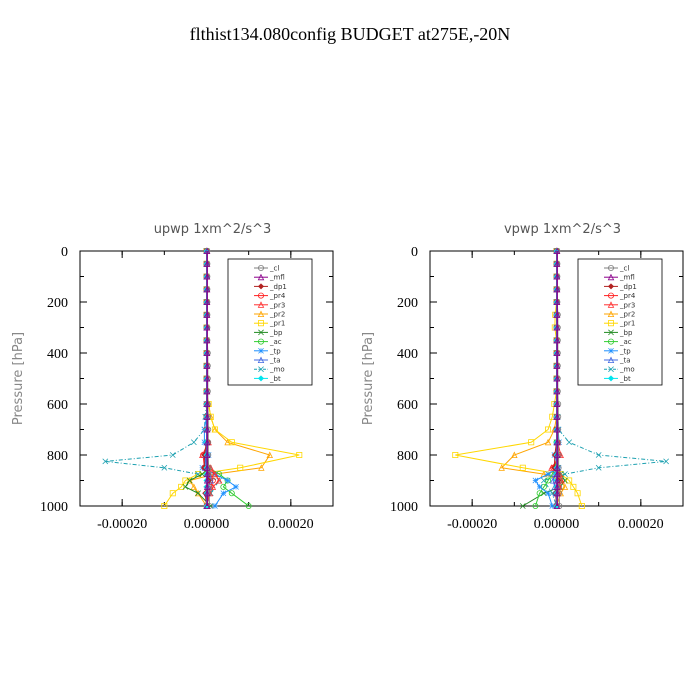  Describe the element at coordinates (407, 303) in the screenshot. I see `y-tick-label: 200` at that location.